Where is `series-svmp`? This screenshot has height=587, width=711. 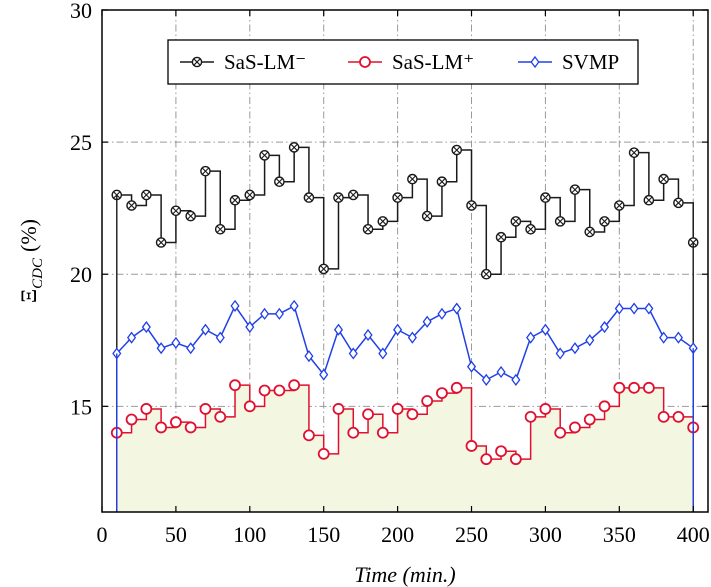
series-svmp is located at coordinates (405, 342).